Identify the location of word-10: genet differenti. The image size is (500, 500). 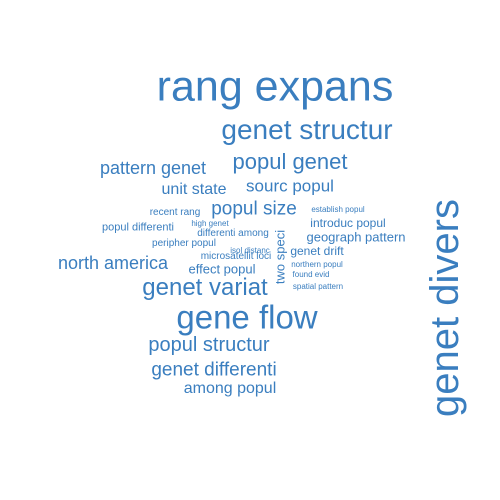
(214, 370).